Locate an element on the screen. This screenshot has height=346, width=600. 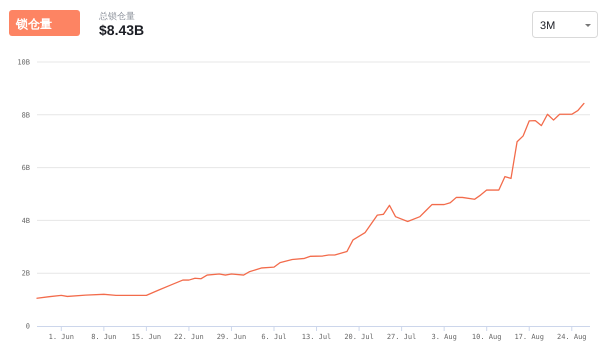
chart-title: 总锁仓量 is located at coordinates (116, 16).